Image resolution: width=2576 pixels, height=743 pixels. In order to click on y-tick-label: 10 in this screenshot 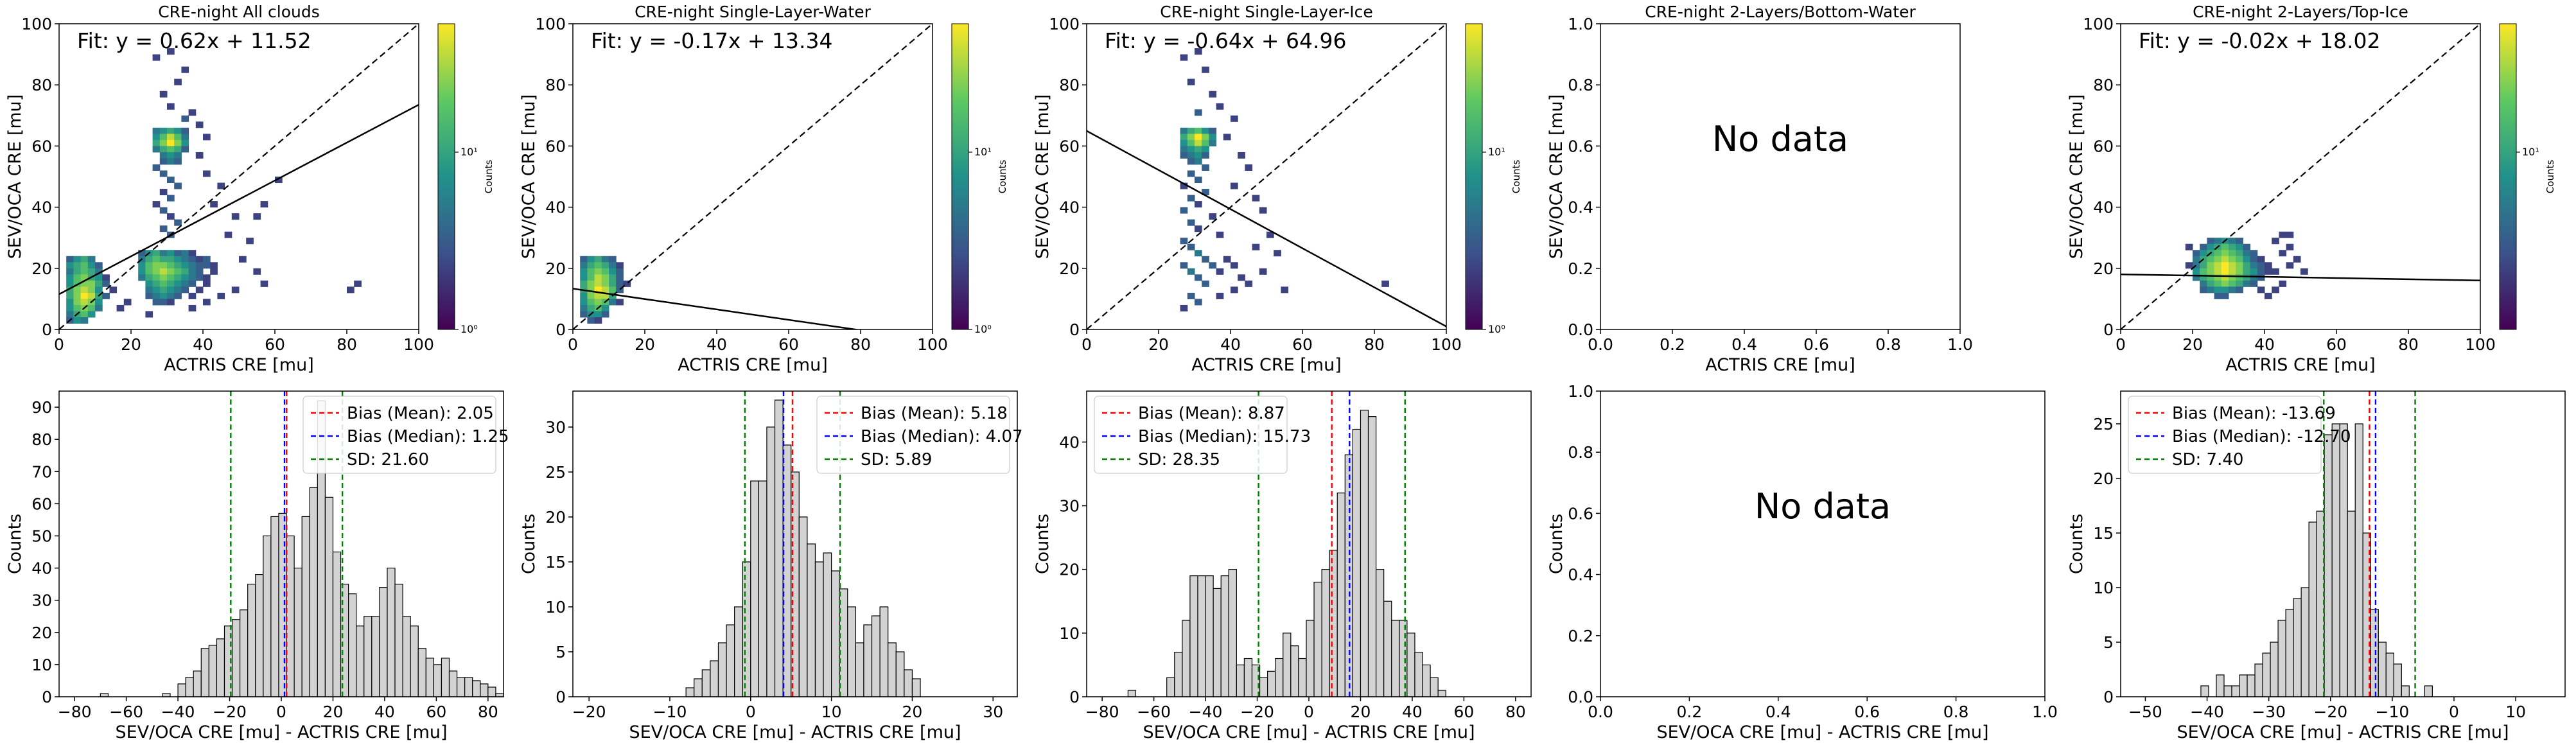, I will do `click(555, 607)`.